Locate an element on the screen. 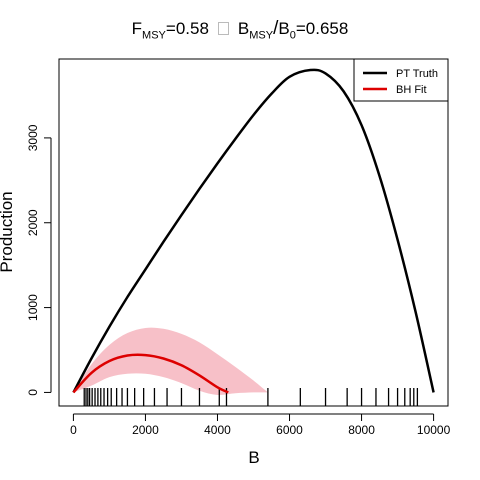 This screenshot has height=480, width=480. y-tick-label: 3000 is located at coordinates (33, 137).